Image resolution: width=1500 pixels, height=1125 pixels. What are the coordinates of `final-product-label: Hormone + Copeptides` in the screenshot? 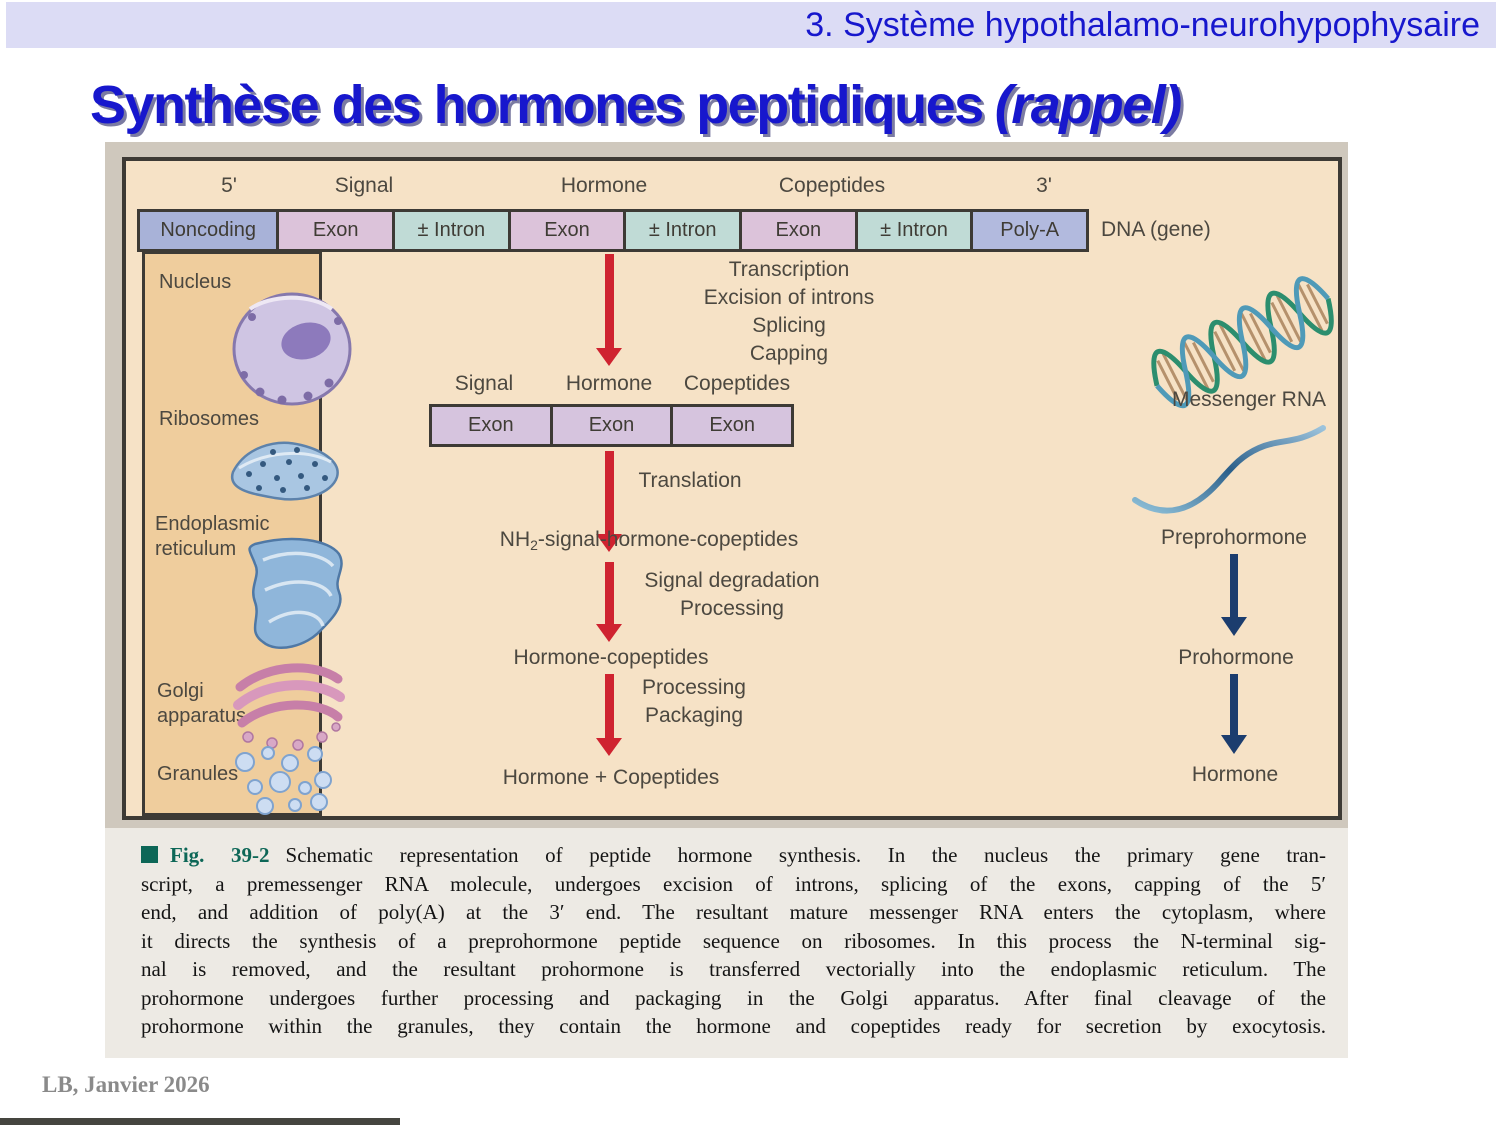 It's located at (611, 777).